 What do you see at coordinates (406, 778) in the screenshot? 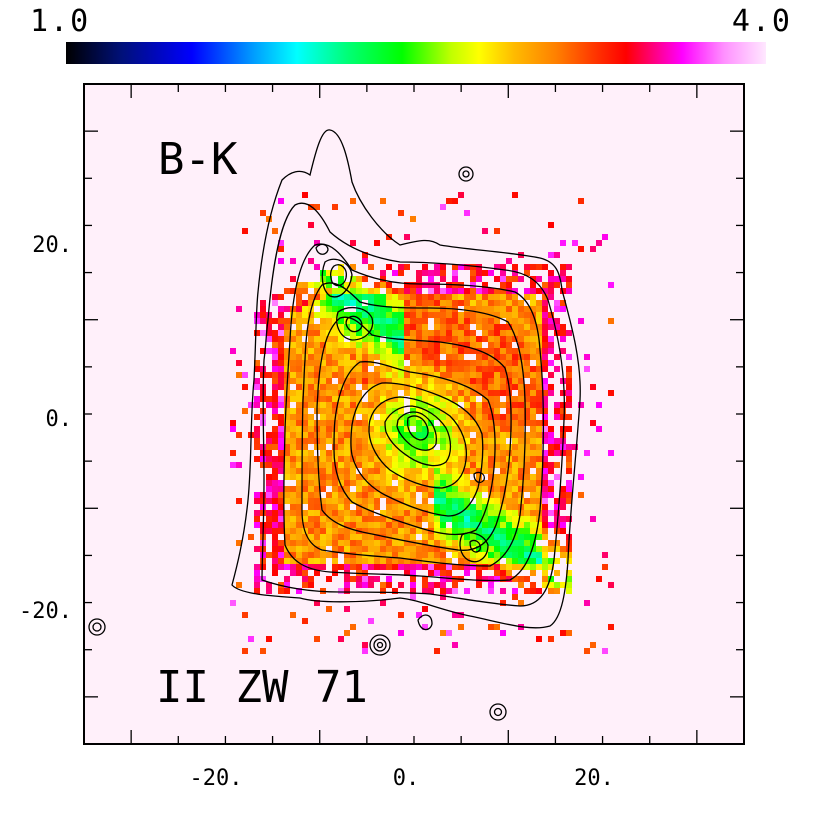
I see `x-tick-label: 0.` at bounding box center [406, 778].